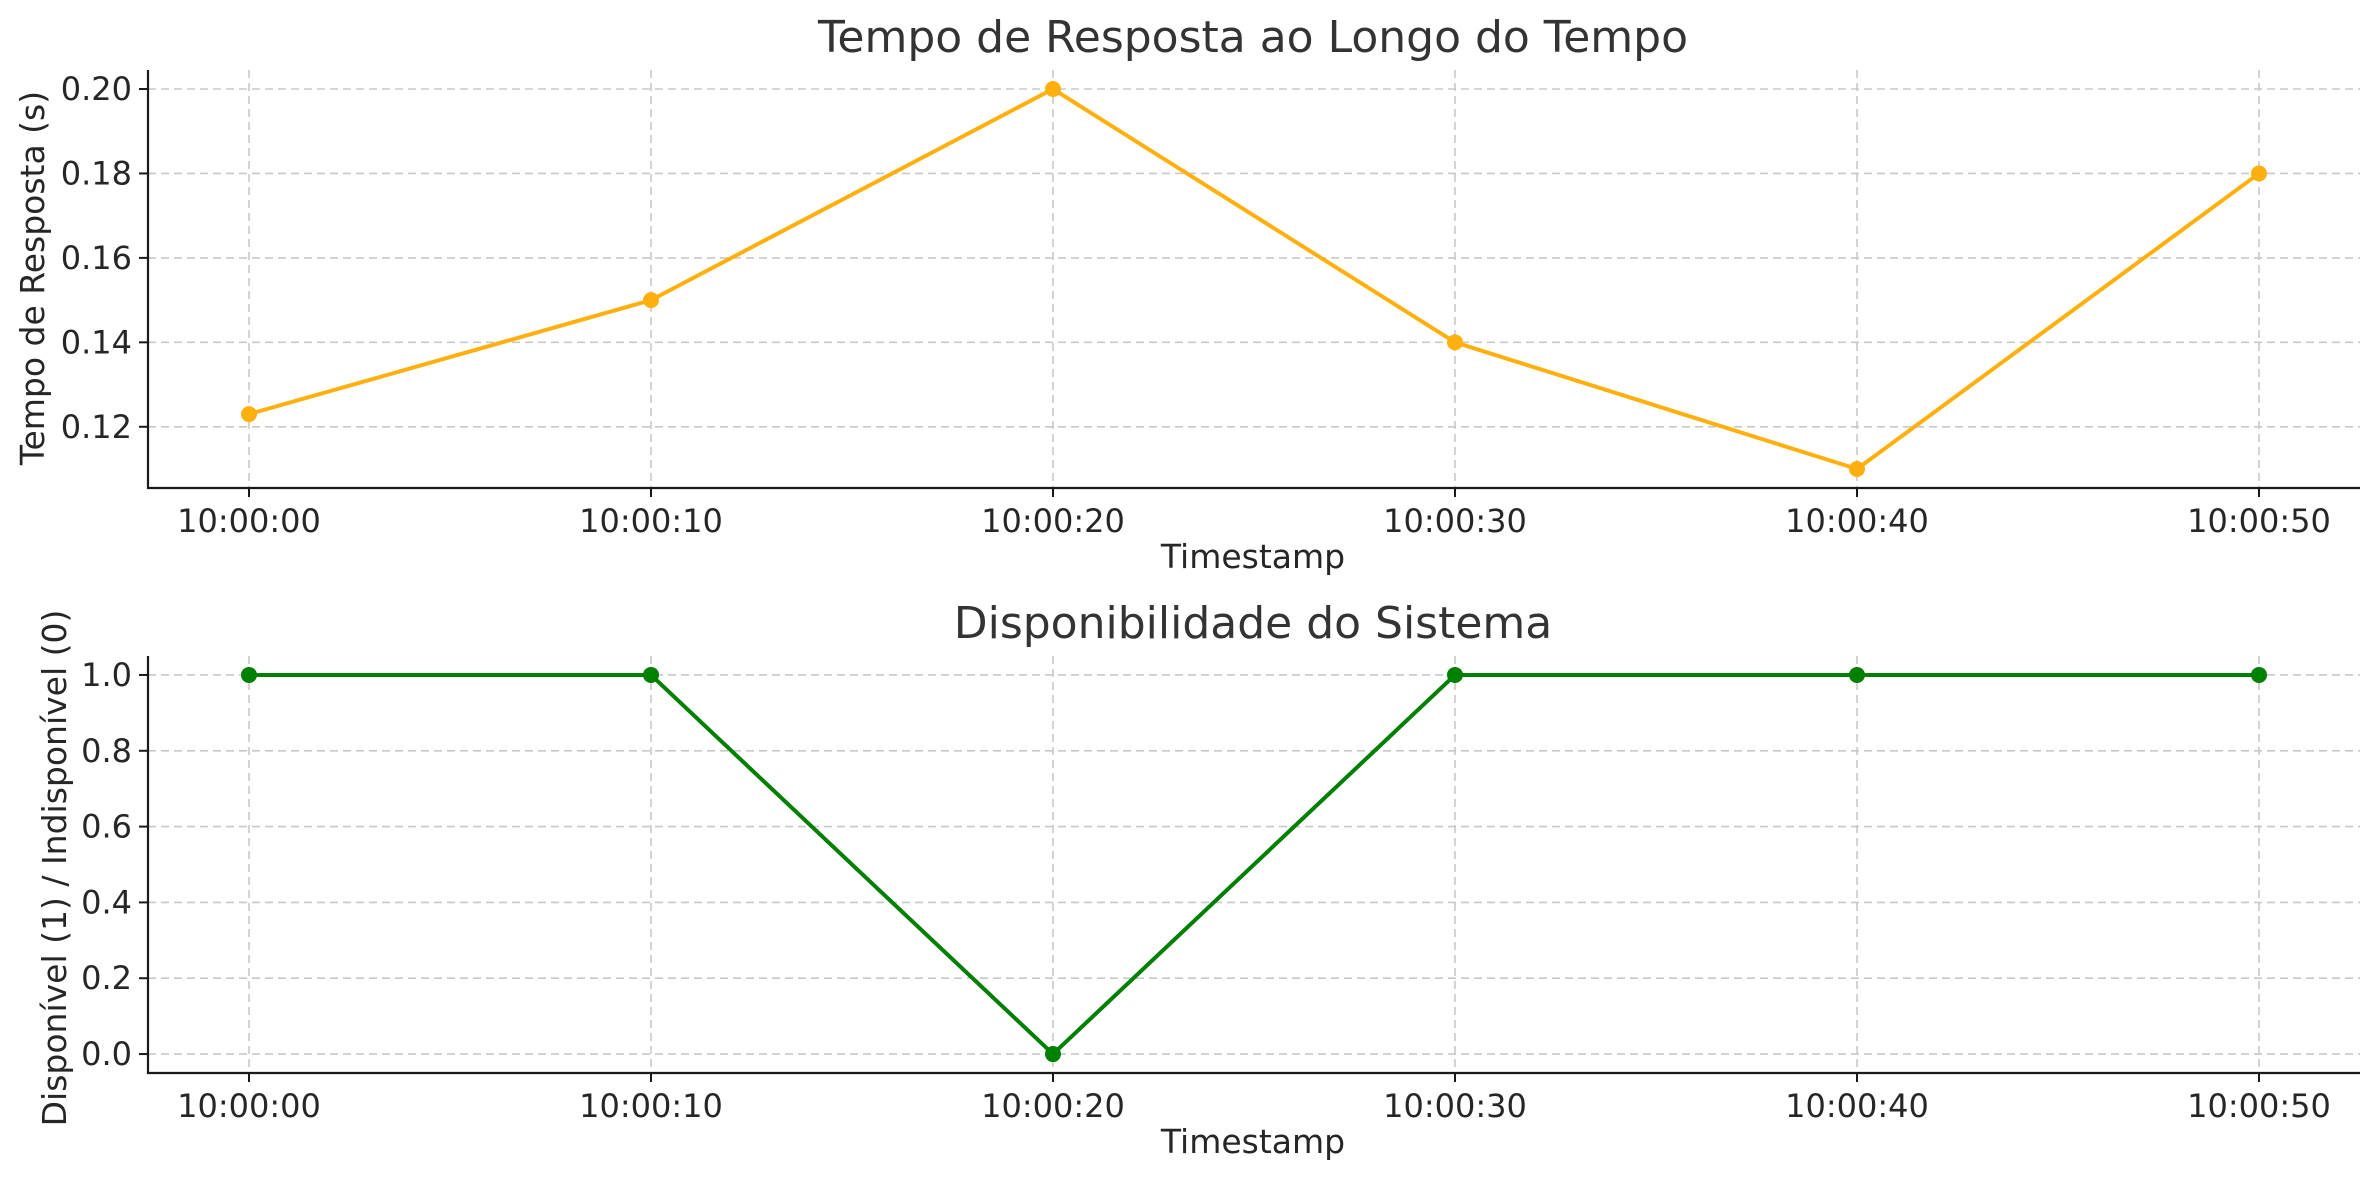  I want to click on y-tick-label: 0.18, so click(96, 173).